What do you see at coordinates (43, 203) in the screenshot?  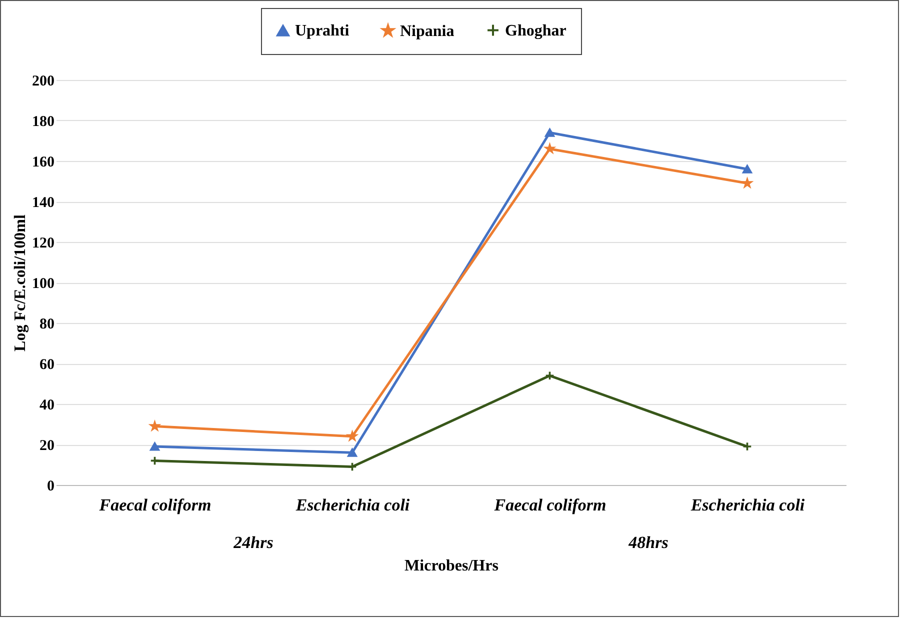 I see `y-tick-label: 140` at bounding box center [43, 203].